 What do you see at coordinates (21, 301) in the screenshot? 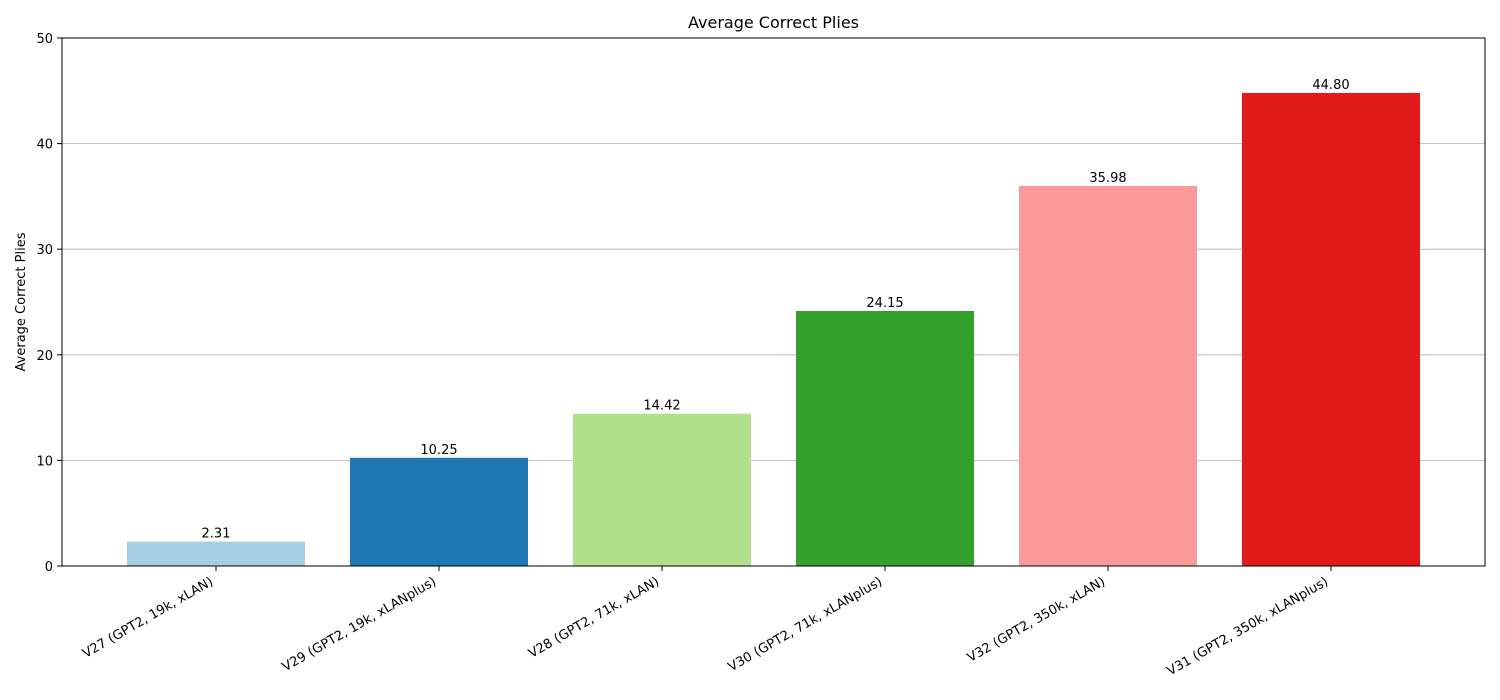
I see `y-axis-label: Average Correct Plies` at bounding box center [21, 301].